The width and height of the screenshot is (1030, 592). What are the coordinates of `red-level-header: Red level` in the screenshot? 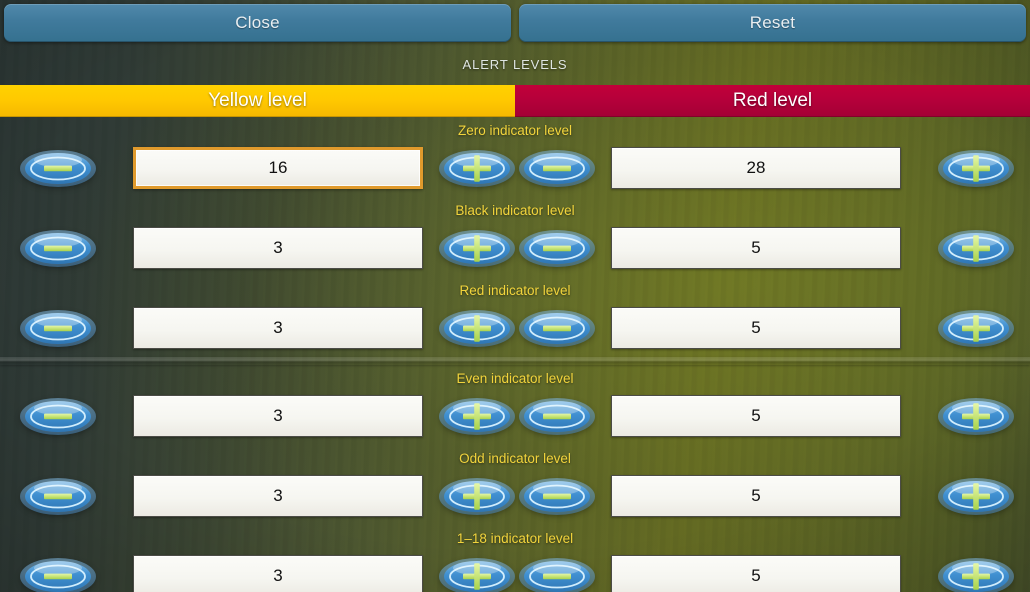 It's located at (772, 101).